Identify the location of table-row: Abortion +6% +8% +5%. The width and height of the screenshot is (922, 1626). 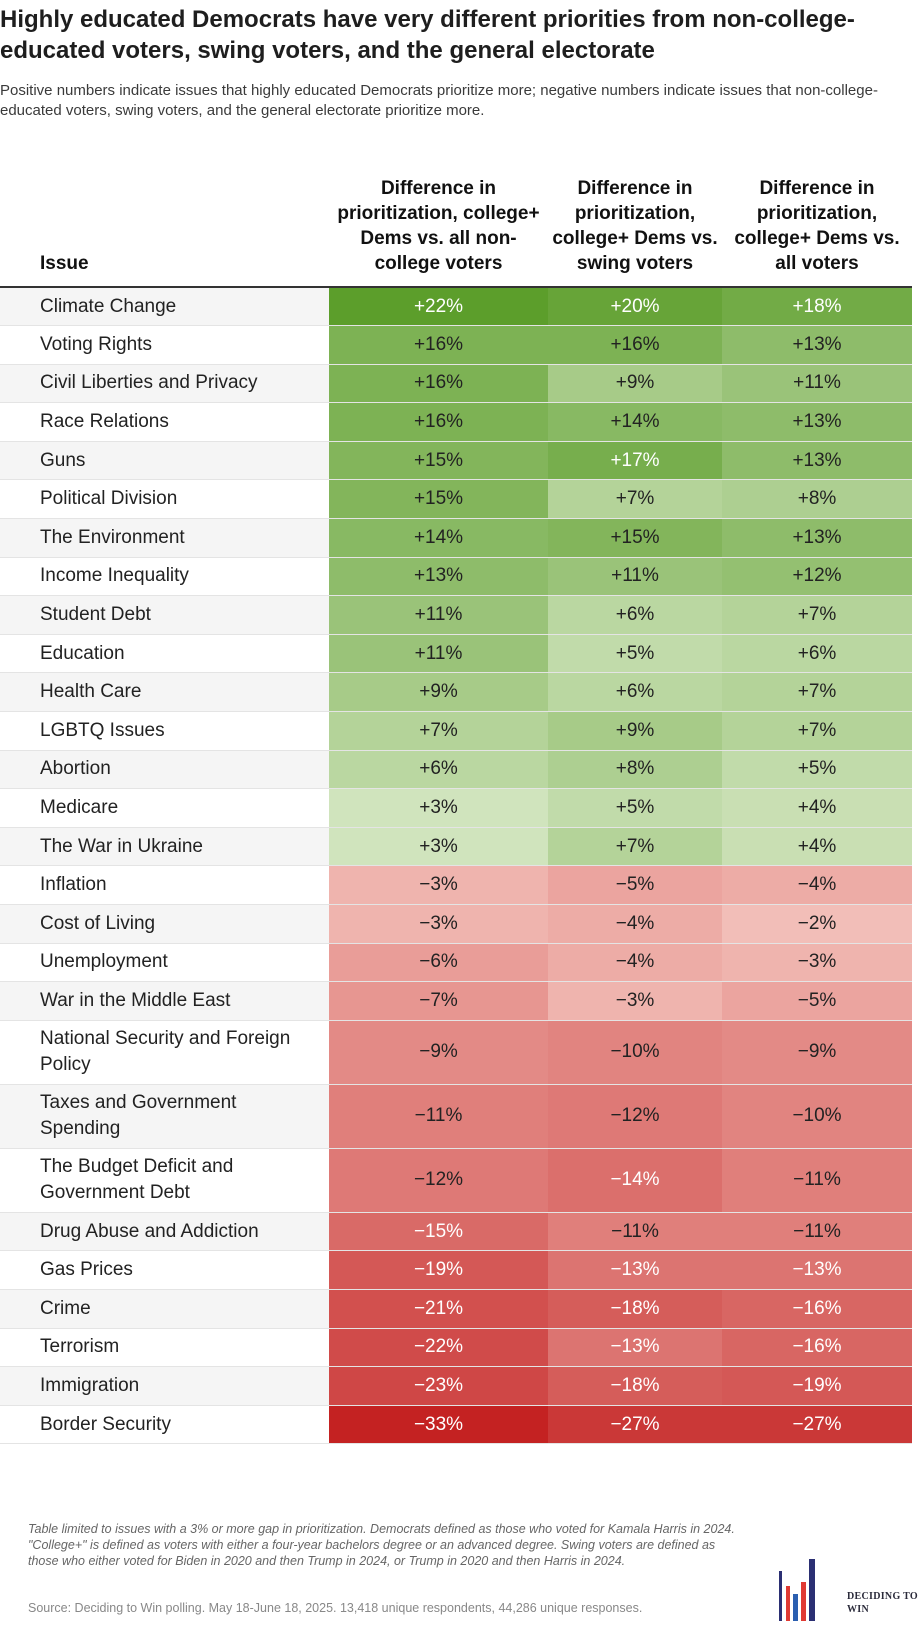
(456, 770).